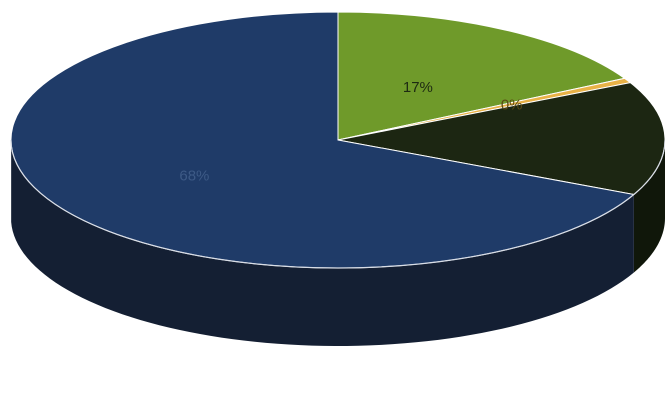 The height and width of the screenshot is (394, 665). I want to click on pie-labels: 17% 0% 68%, so click(350, 132).